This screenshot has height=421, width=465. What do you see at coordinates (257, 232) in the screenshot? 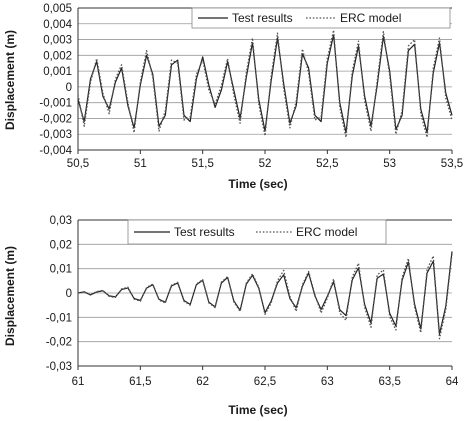
I see `chart-bottom-legend: Test results ERC model` at bounding box center [257, 232].